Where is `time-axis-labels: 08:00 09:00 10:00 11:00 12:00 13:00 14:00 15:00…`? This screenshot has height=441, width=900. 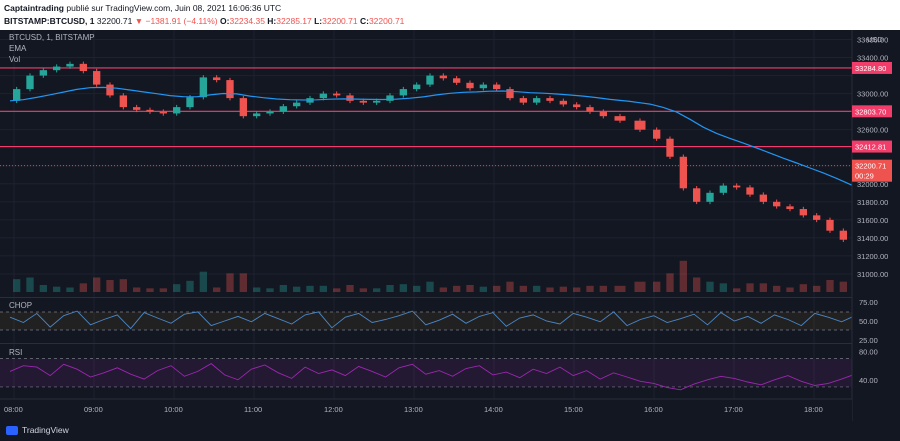
time-axis-labels: 08:00 09:00 10:00 11:00 12:00 13:00 14:00 15:00… is located at coordinates (413, 409).